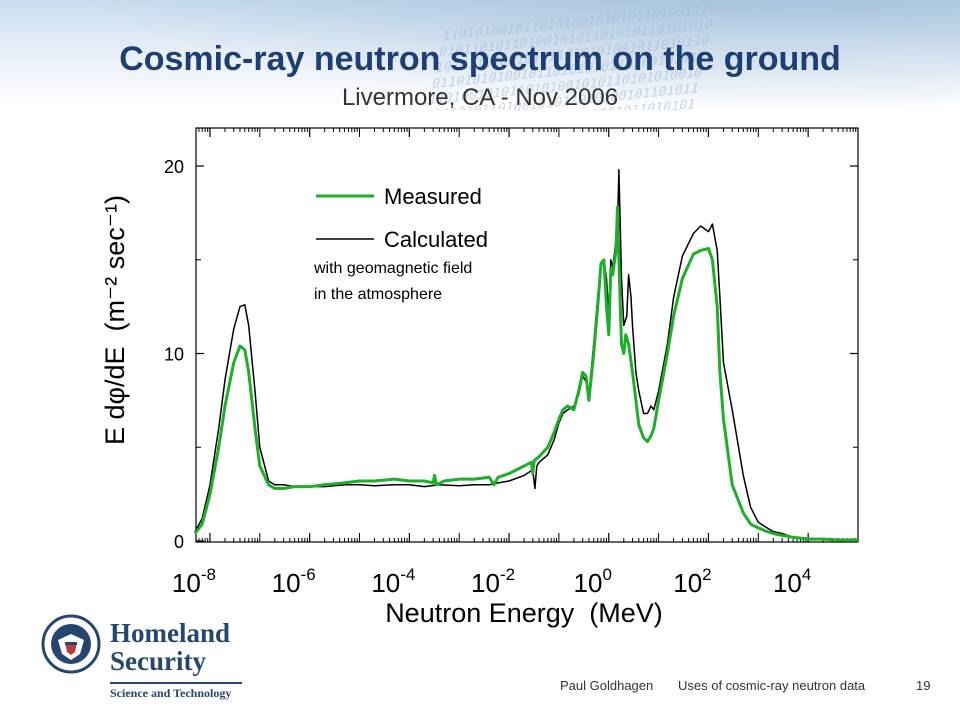 This screenshot has height=720, width=960. Describe the element at coordinates (174, 355) in the screenshot. I see `y-tick-label: 10` at that location.